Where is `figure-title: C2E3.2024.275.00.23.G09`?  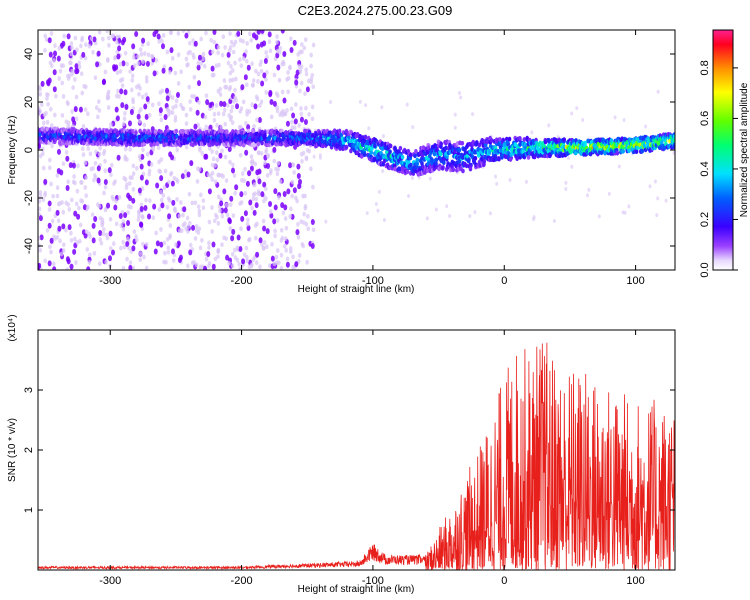
figure-title: C2E3.2024.275.00.23.G09 is located at coordinates (375, 10).